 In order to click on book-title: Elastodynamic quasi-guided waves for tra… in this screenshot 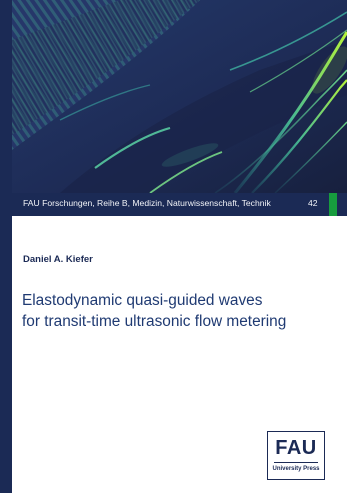, I will do `click(177, 311)`.